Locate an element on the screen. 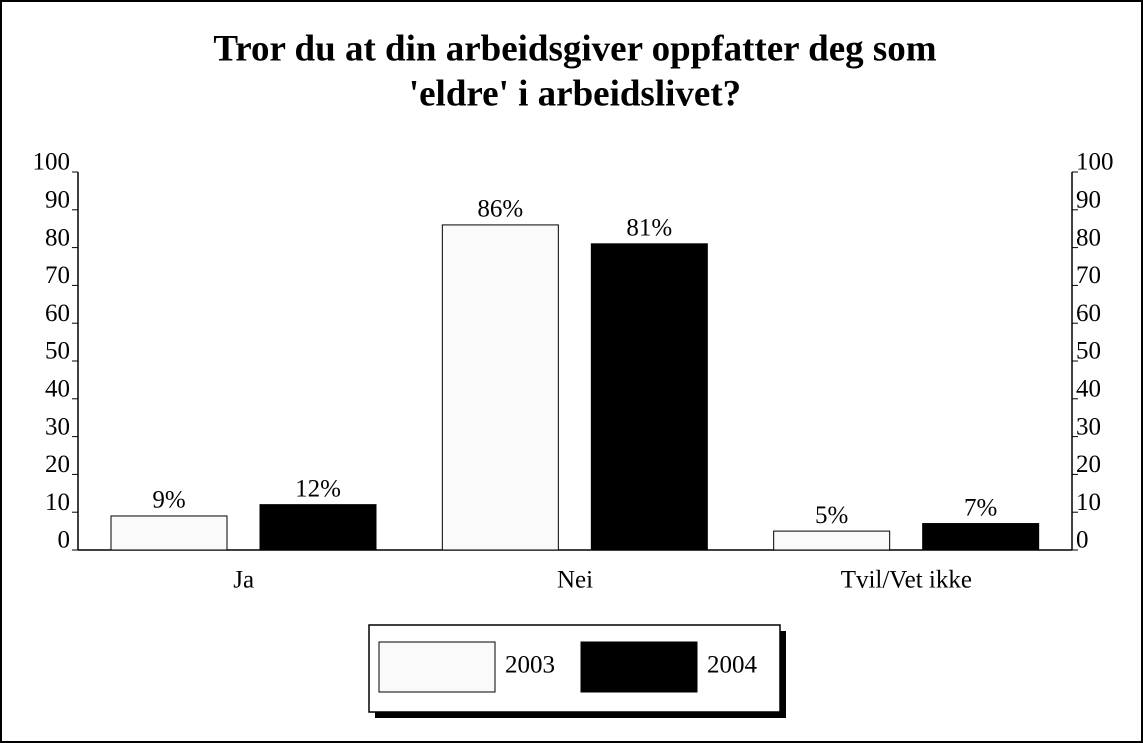  chart-title: 'eldre' i arbeidslivet? is located at coordinates (575, 93).